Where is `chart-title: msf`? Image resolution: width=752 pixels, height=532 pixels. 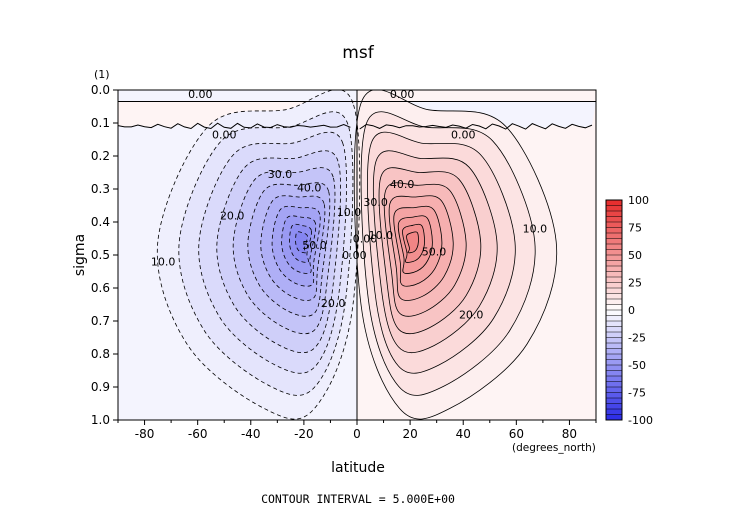
chart-title: msf is located at coordinates (358, 53).